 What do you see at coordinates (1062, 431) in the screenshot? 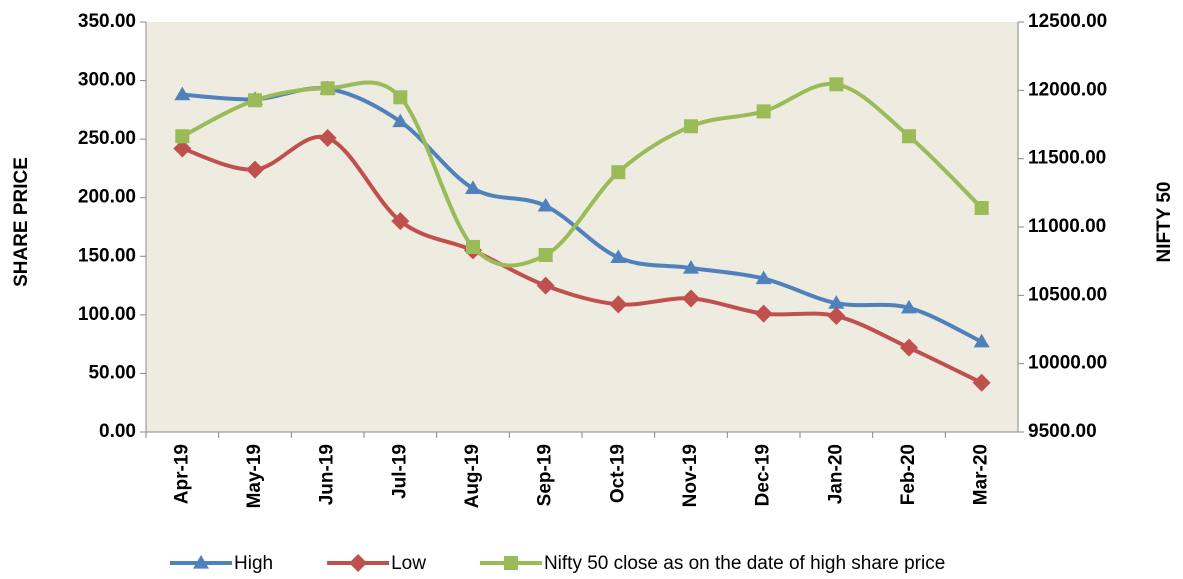
I see `y2-tick-label: 9500.00` at bounding box center [1062, 431].